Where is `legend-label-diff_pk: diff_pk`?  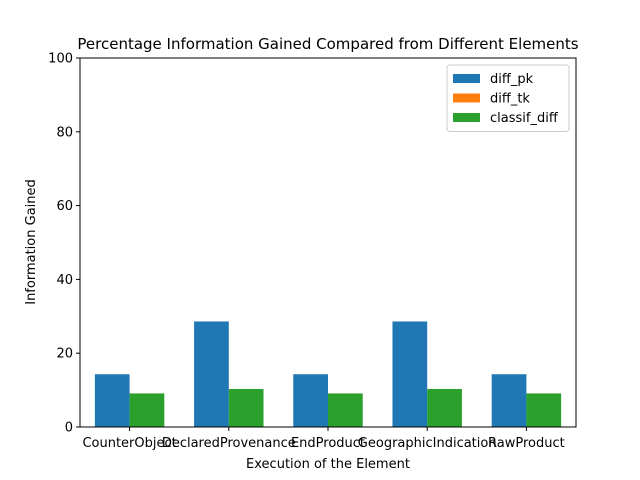
legend-label-diff_pk: diff_pk is located at coordinates (512, 79).